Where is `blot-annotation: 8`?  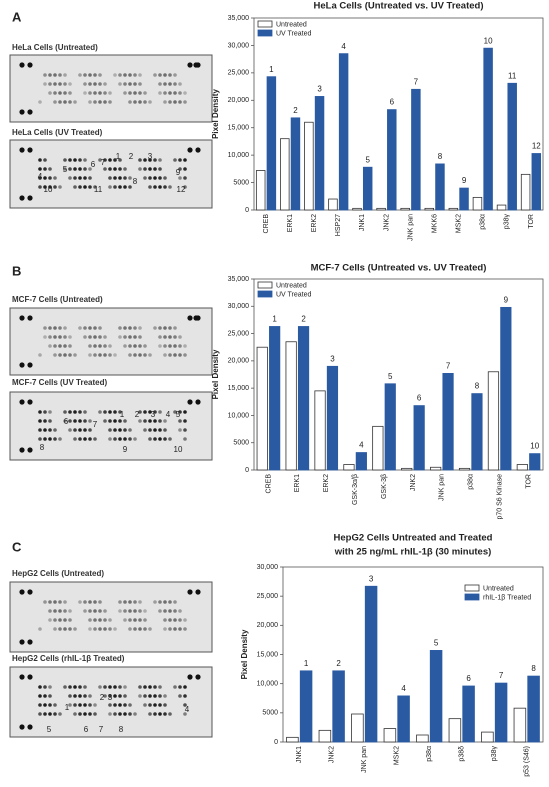
blot-annotation: 8 is located at coordinates (135, 181).